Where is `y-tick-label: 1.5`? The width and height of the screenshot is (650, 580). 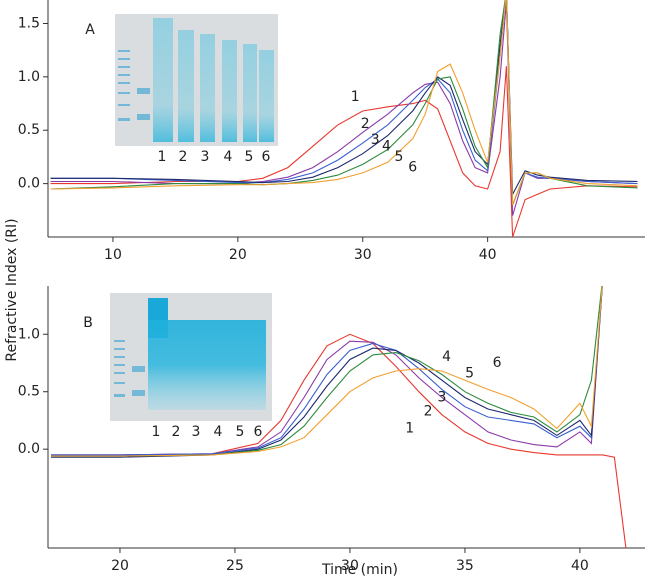
y-tick-label: 1.5 is located at coordinates (29, 23).